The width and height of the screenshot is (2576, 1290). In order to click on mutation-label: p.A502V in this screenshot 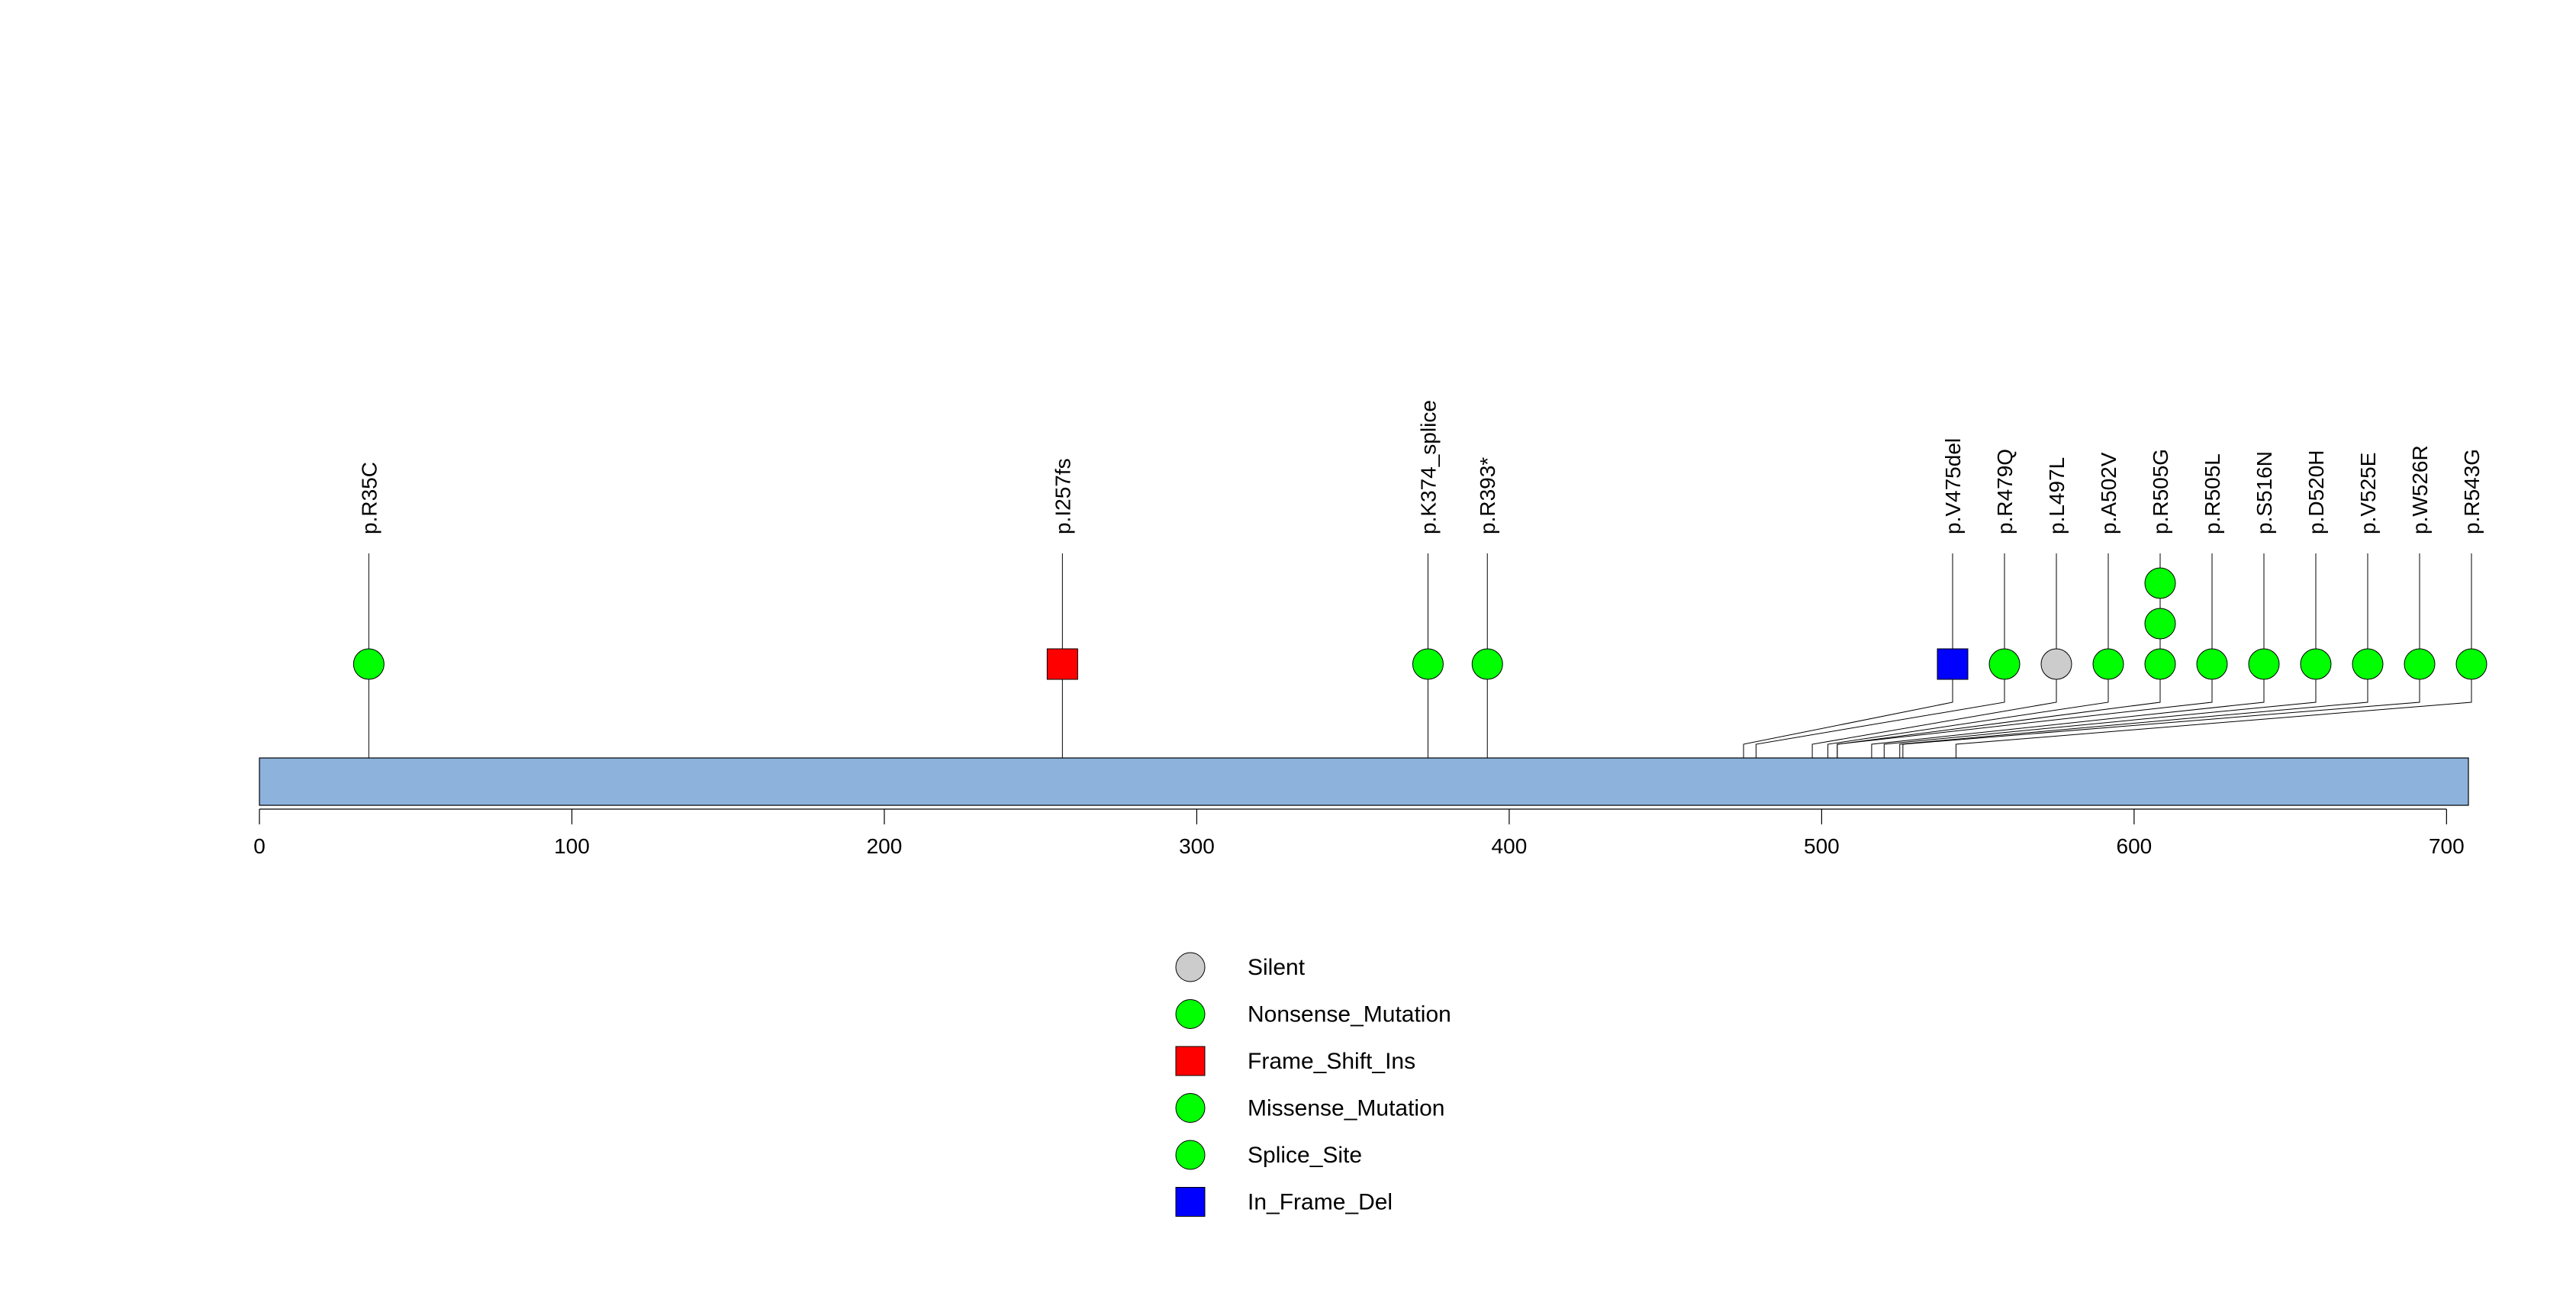, I will do `click(2108, 493)`.